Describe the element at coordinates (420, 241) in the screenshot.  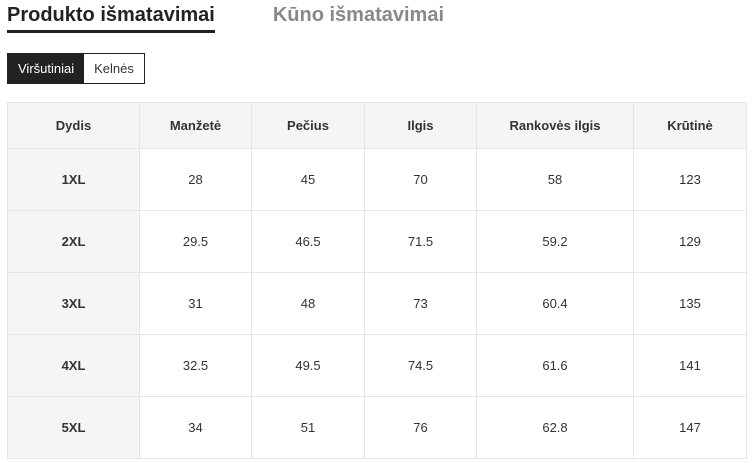
I see `measurement-cell: 71.5` at that location.